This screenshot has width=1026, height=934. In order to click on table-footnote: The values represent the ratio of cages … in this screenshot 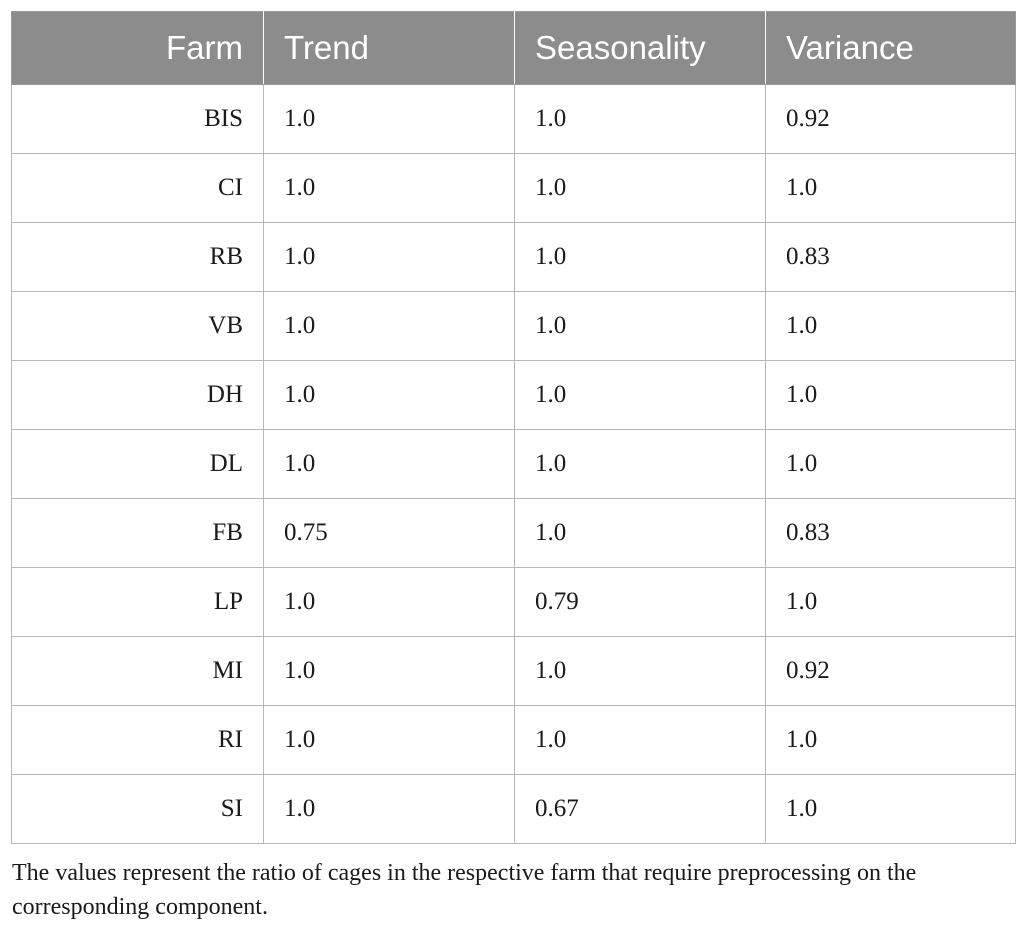, I will do `click(464, 890)`.